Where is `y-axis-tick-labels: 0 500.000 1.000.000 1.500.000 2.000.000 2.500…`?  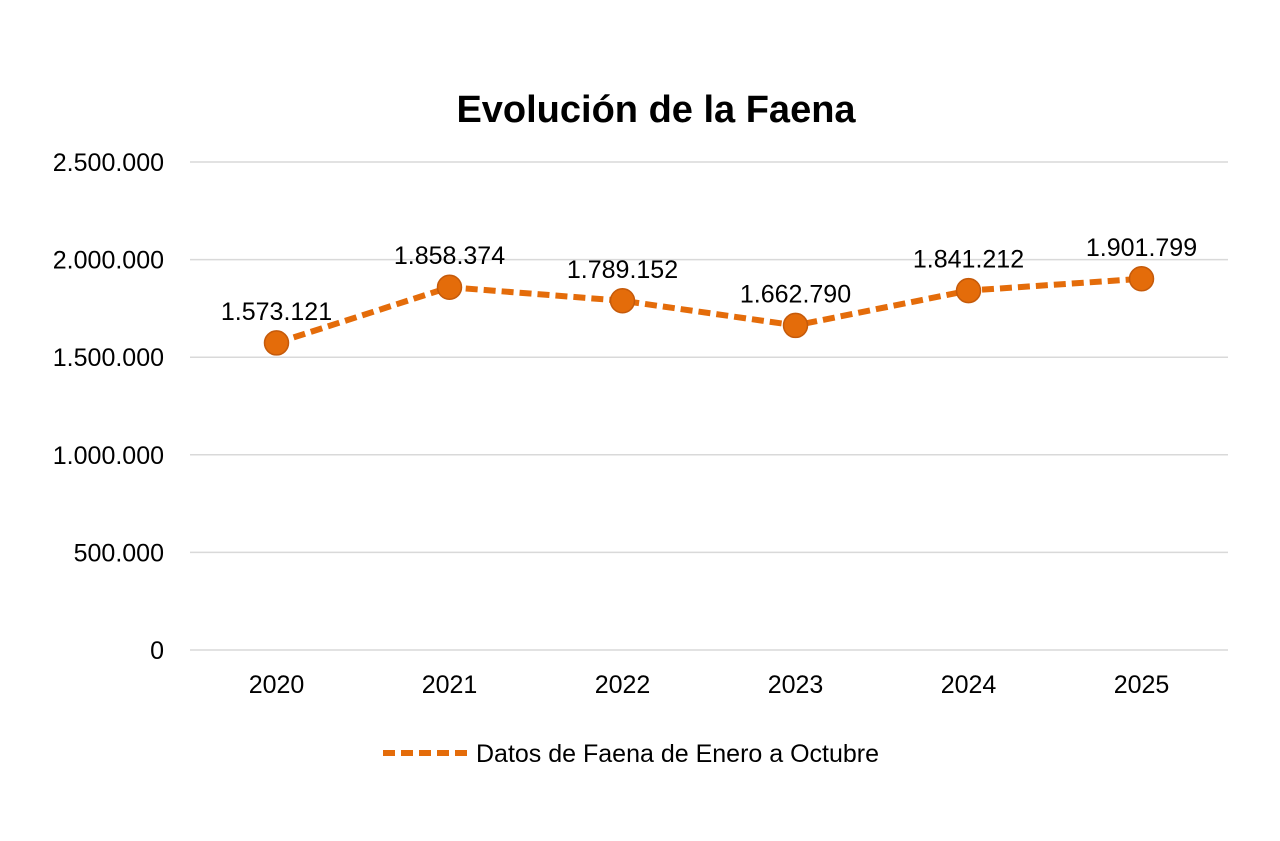 y-axis-tick-labels: 0 500.000 1.000.000 1.500.000 2.000.000 2.500… is located at coordinates (108, 407).